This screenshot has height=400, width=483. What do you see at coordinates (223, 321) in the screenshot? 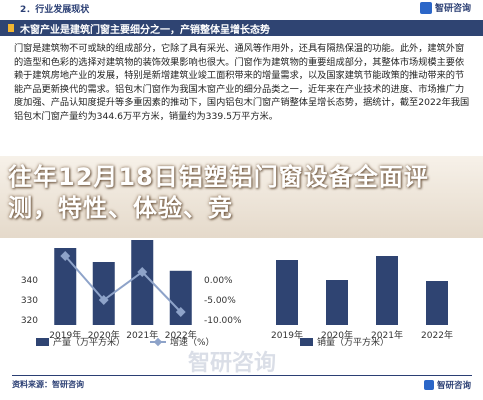
I see `y2-tick-label: -10.00%` at bounding box center [223, 321].